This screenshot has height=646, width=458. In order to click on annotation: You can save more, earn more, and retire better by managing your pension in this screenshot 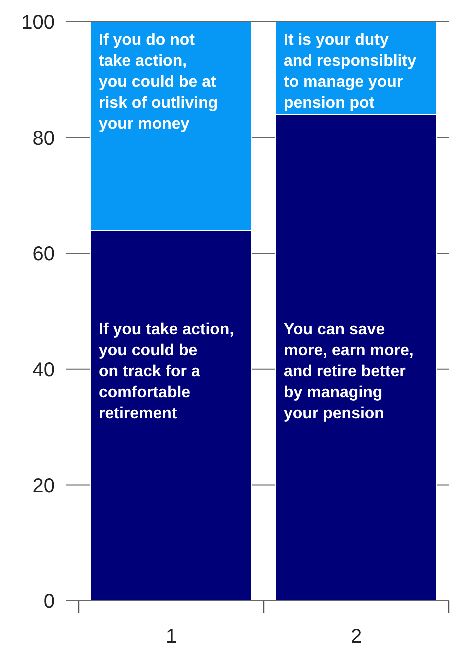, I will do `click(349, 372)`.